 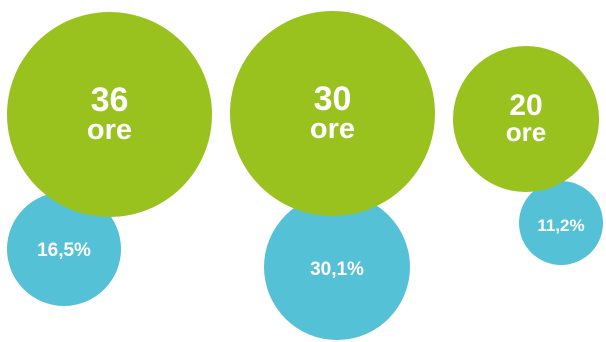 What do you see at coordinates (526, 105) in the screenshot?
I see `hours-value-3: 20` at bounding box center [526, 105].